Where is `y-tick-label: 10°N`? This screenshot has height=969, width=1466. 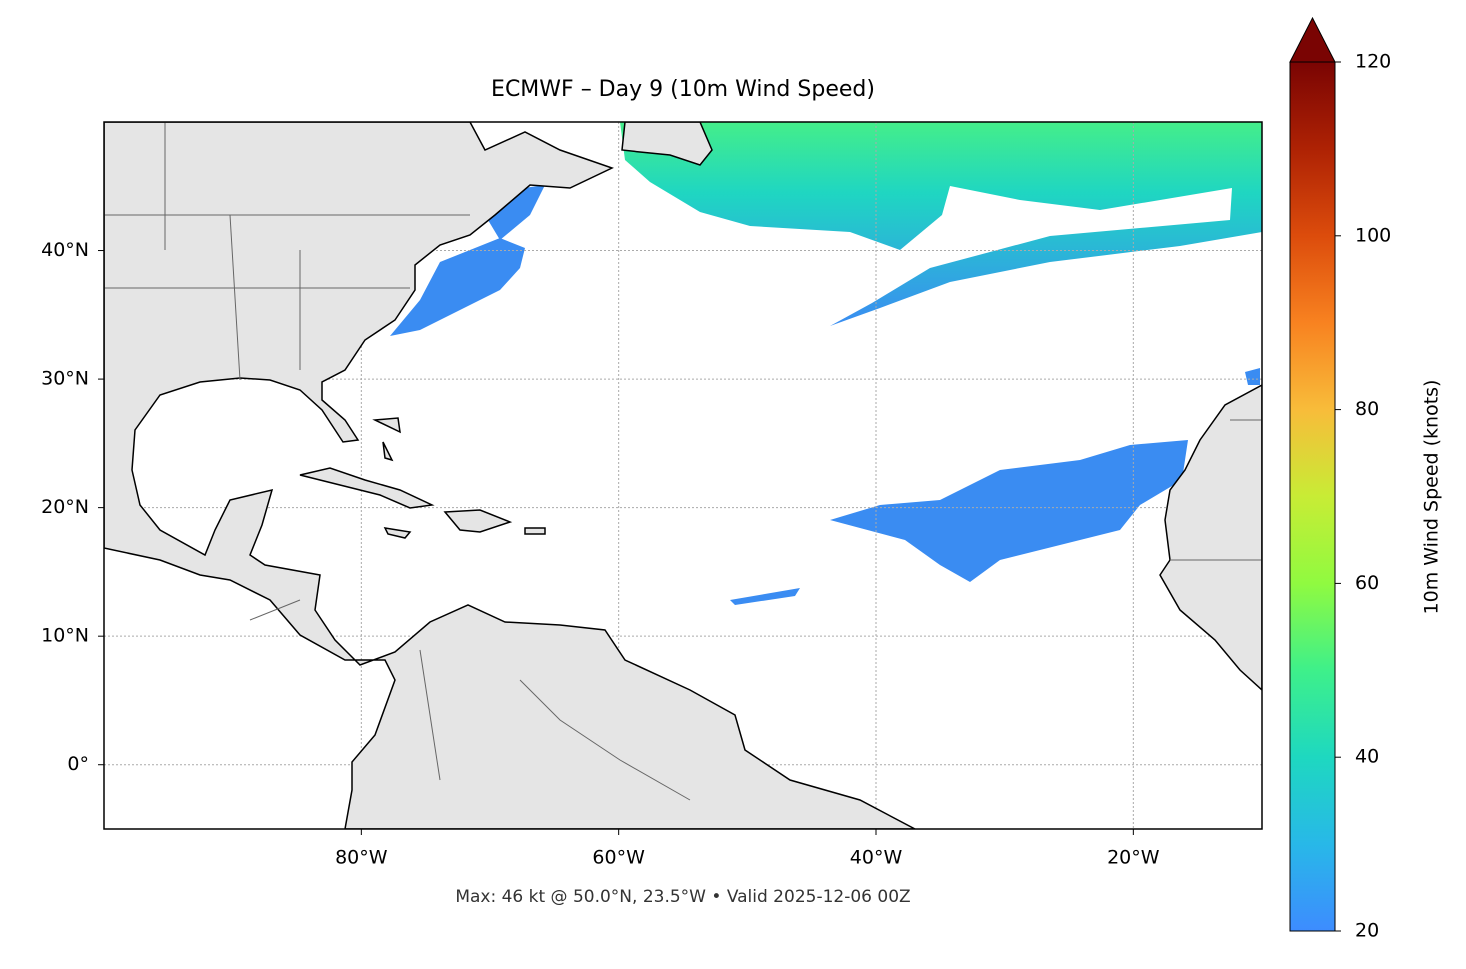 y-tick-label: 10°N is located at coordinates (65, 636).